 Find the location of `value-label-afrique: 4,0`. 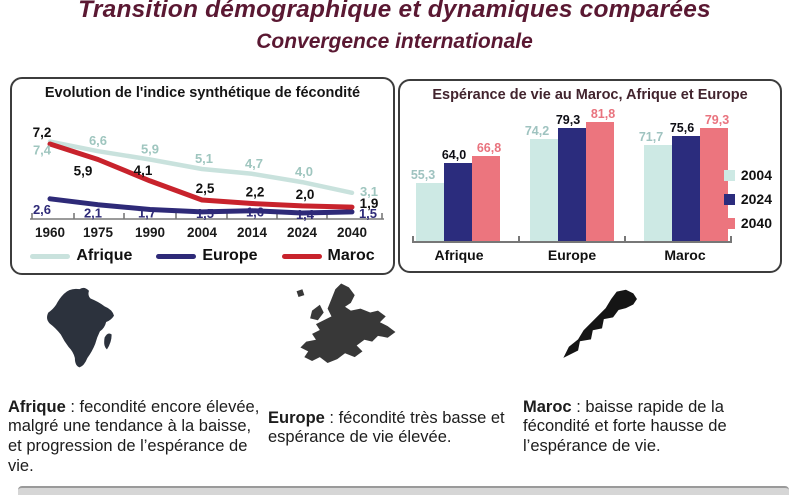

value-label-afrique: 4,0 is located at coordinates (304, 171).